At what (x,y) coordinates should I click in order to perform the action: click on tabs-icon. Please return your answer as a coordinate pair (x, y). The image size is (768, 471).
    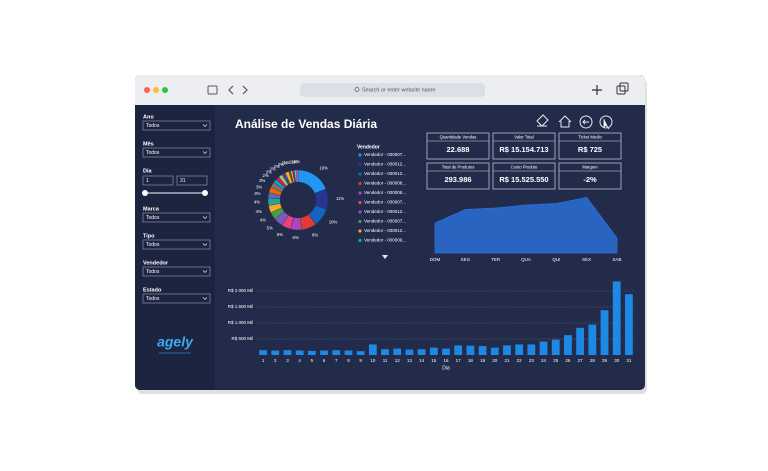
    Looking at the image, I should click on (621, 90).